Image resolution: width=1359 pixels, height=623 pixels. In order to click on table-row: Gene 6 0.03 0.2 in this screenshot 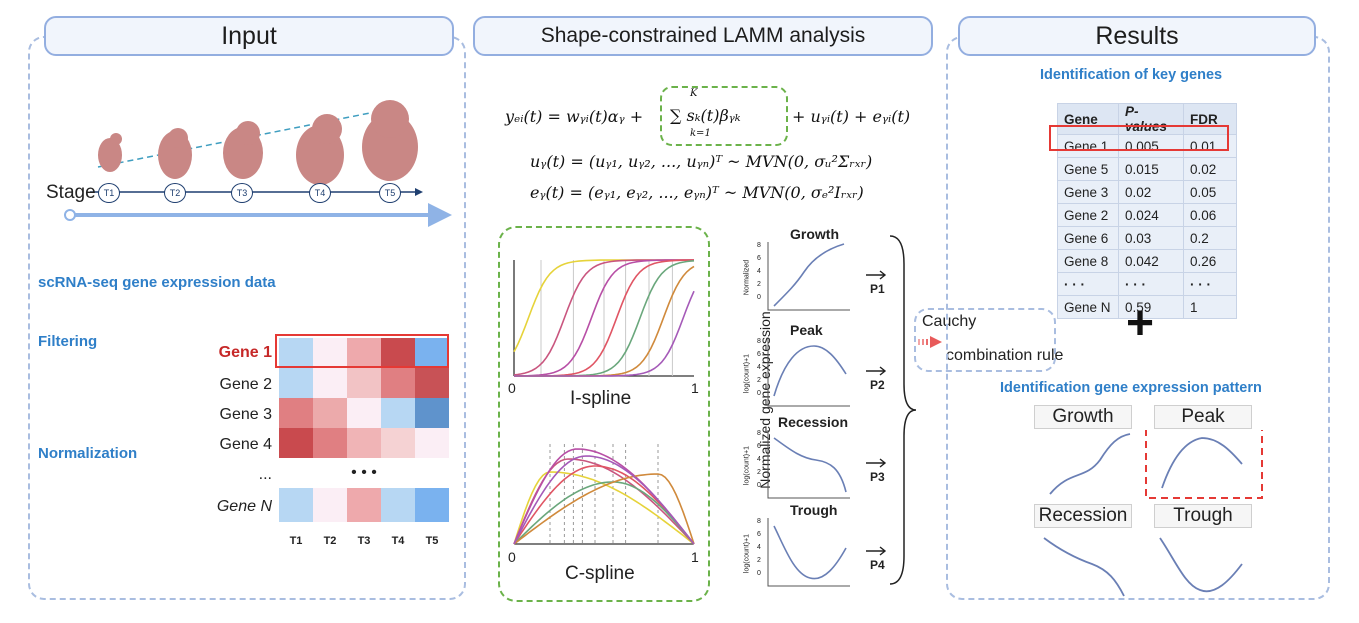, I will do `click(1147, 238)`.